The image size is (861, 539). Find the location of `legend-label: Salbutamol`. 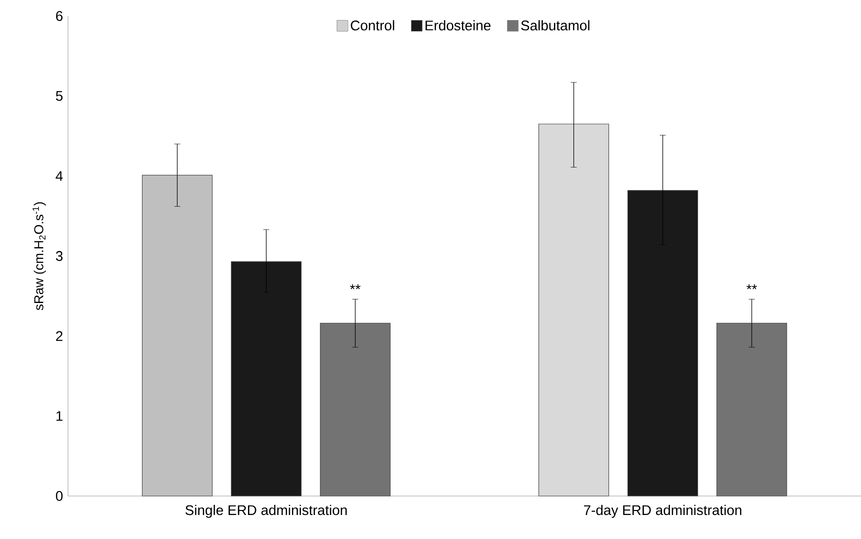

legend-label: Salbutamol is located at coordinates (555, 25).